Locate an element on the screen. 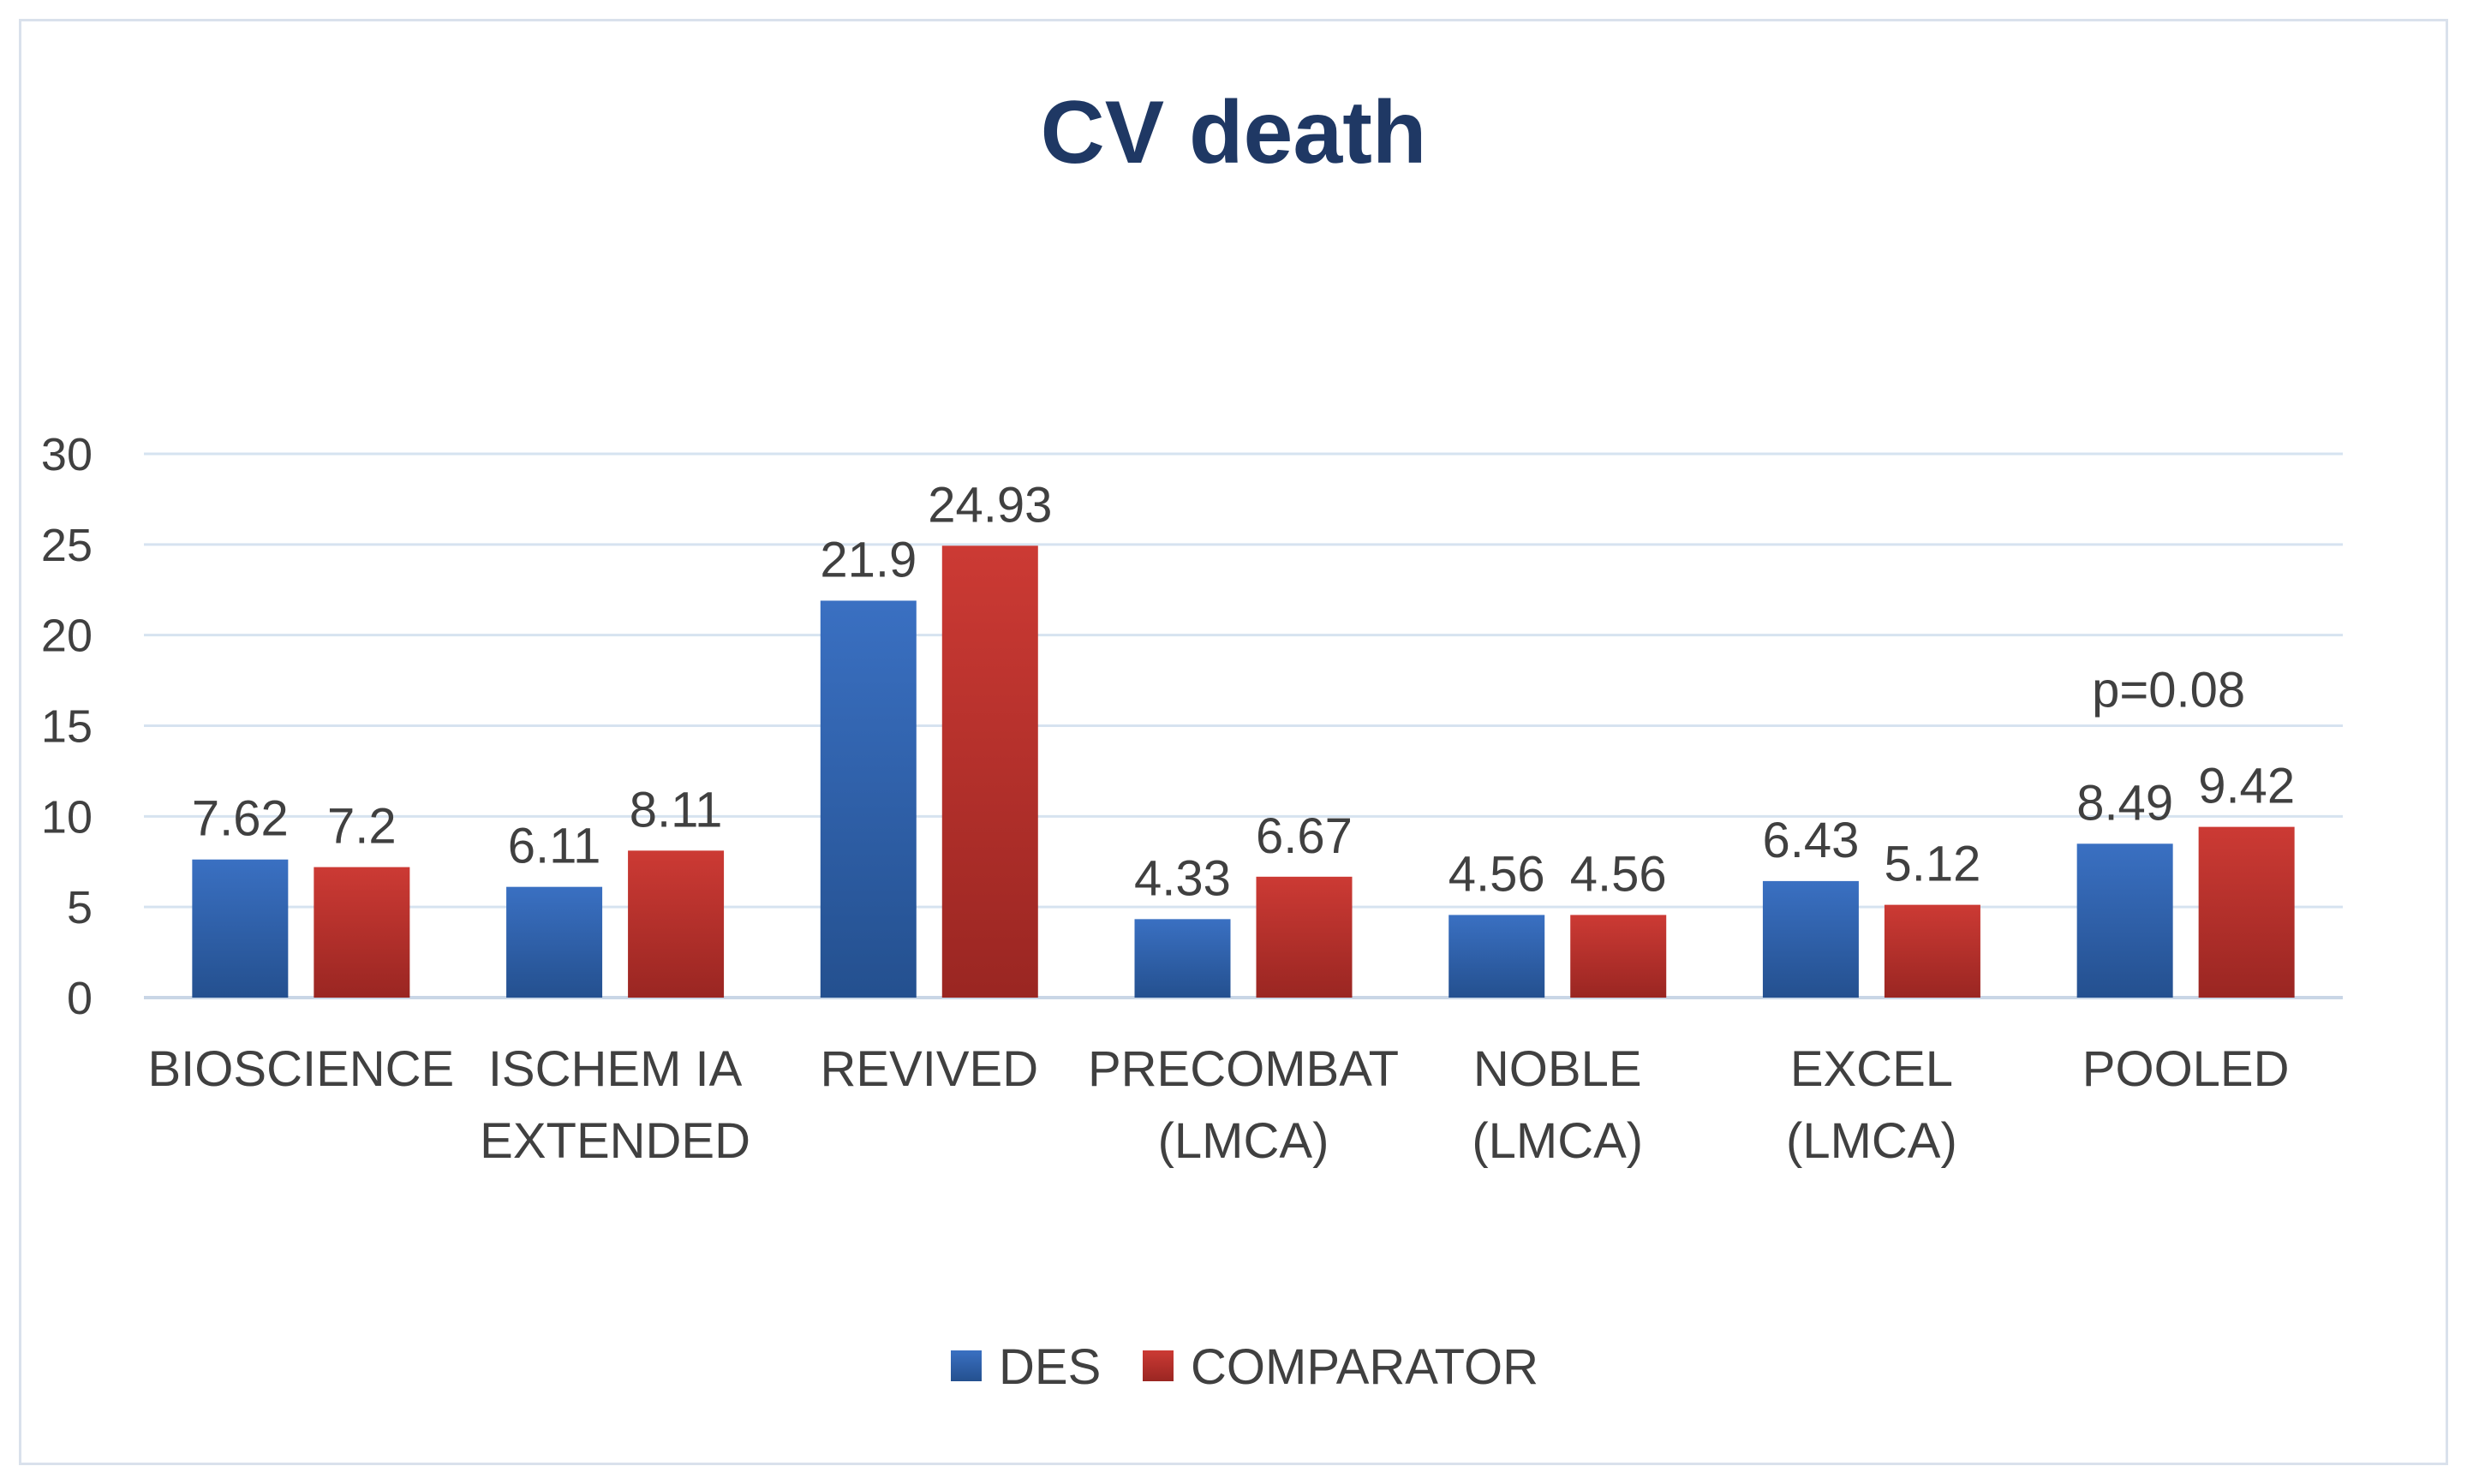 This screenshot has width=2467, height=1484. y-tick-label: 5 is located at coordinates (80, 908).